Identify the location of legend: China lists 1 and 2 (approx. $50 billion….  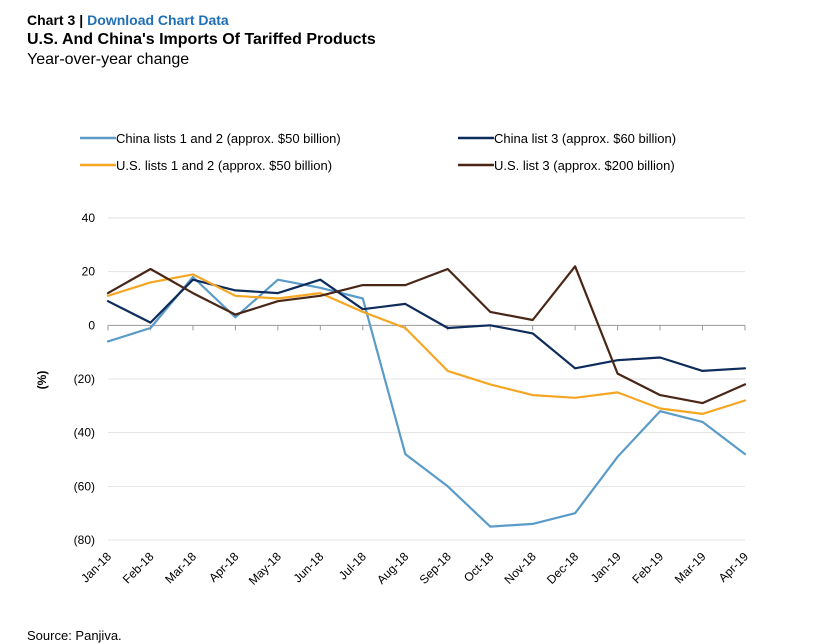
(378, 152).